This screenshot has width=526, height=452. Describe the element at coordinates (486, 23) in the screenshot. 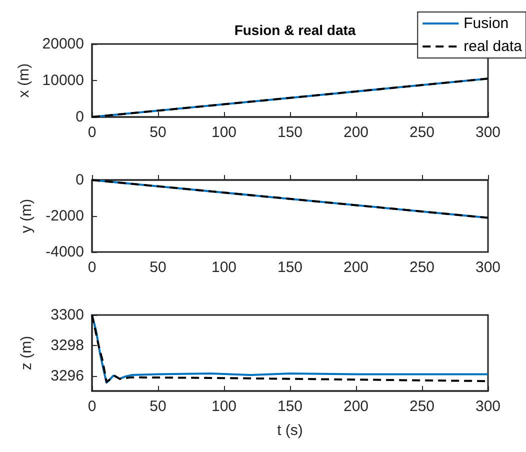

I see `legend-label: Fusion` at that location.